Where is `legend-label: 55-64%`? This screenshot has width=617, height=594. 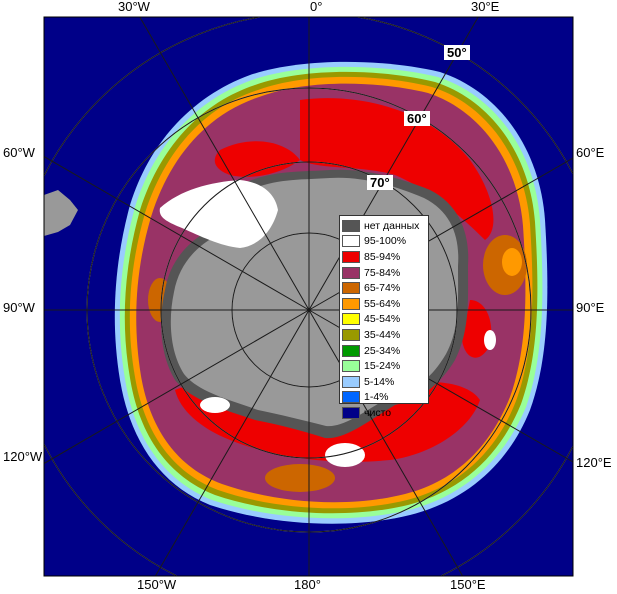 legend-label: 55-64% is located at coordinates (382, 303).